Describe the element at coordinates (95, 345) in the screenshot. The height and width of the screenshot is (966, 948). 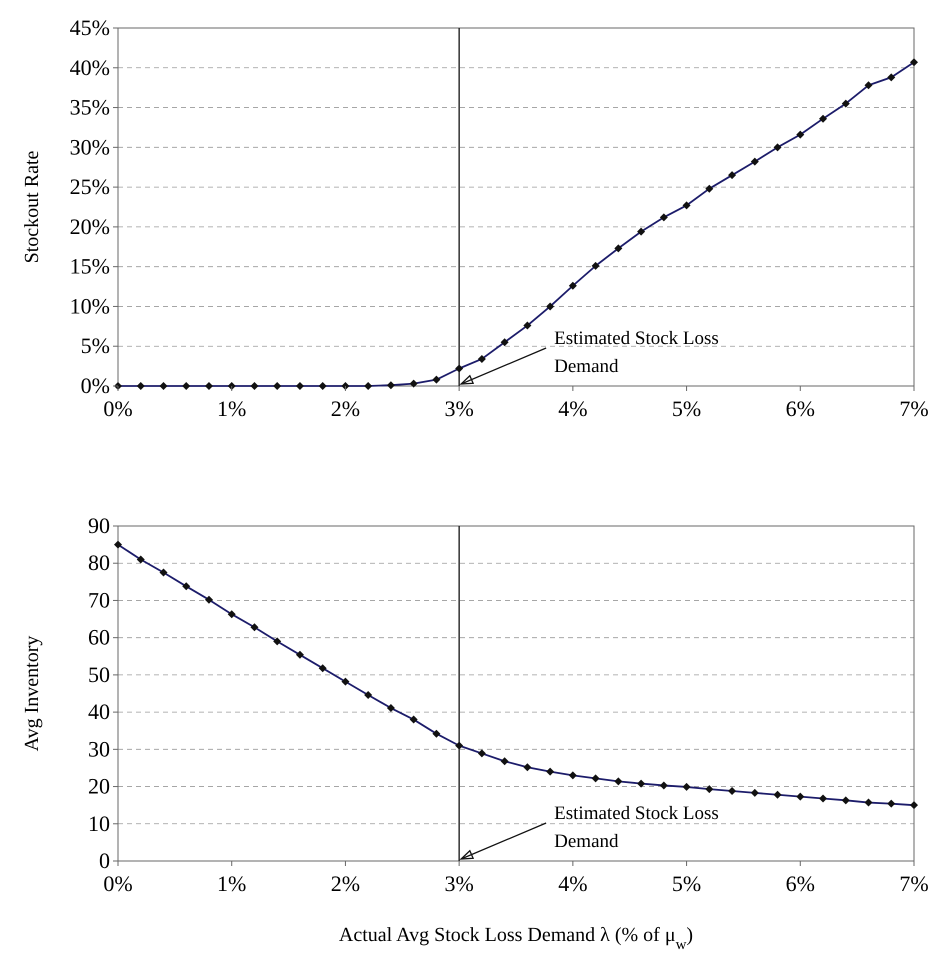
I see `y-tick-label: 5%` at that location.